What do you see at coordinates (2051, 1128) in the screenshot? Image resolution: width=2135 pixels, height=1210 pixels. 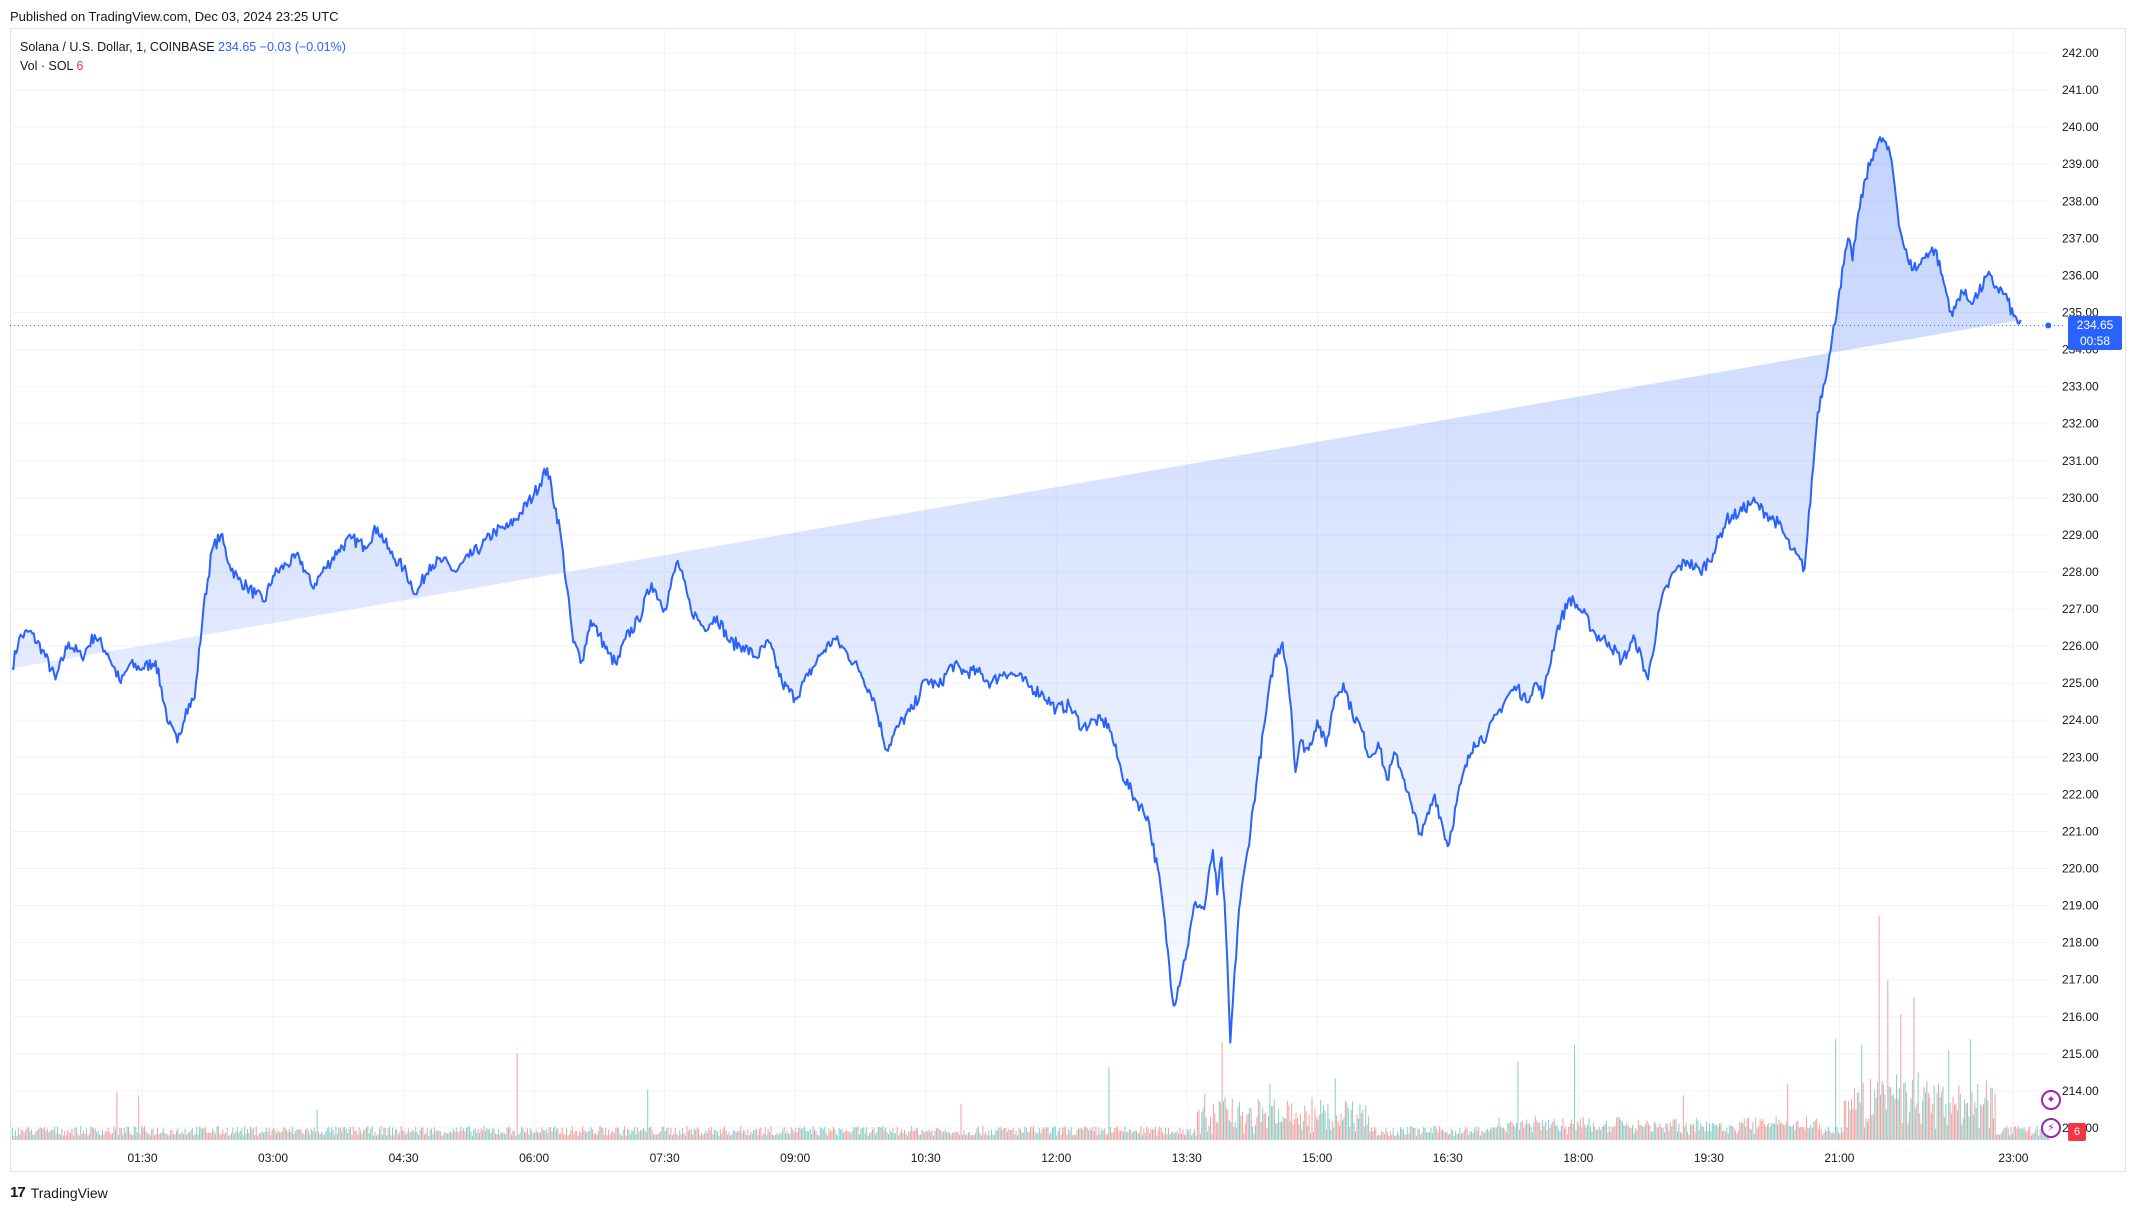 I see `lightning-icon: ⚡` at bounding box center [2051, 1128].